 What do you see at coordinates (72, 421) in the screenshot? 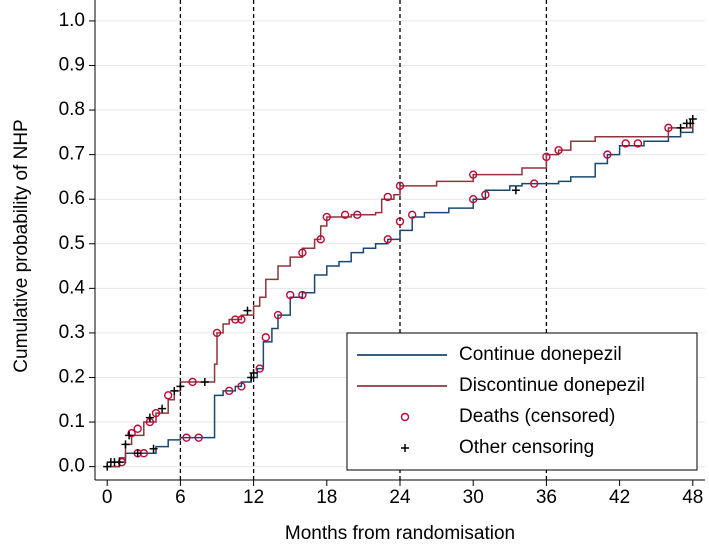
I see `y-tick-label: 0.1` at bounding box center [72, 421].